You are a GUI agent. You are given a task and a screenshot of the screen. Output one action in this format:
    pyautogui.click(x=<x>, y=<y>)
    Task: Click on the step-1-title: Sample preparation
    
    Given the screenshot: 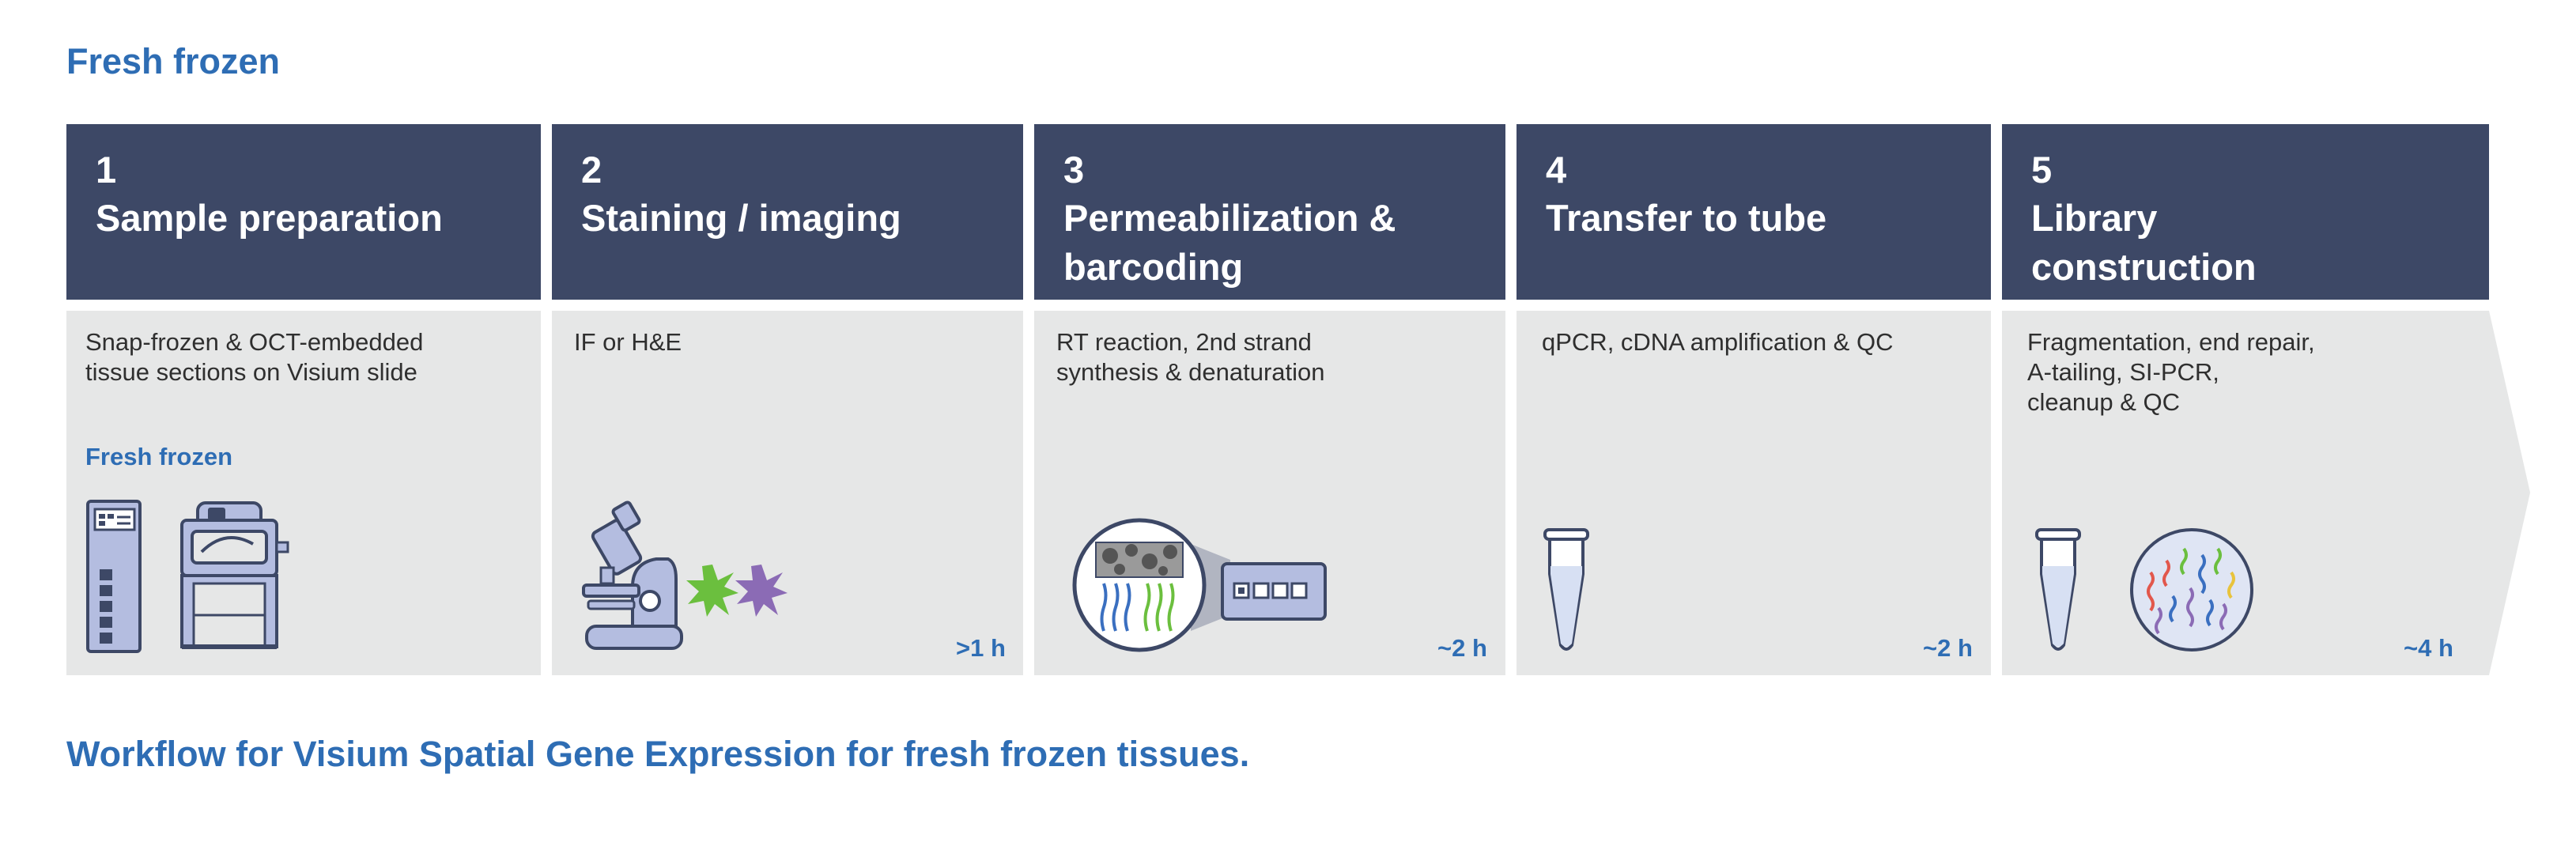 What is the action you would take?
    pyautogui.click(x=269, y=218)
    